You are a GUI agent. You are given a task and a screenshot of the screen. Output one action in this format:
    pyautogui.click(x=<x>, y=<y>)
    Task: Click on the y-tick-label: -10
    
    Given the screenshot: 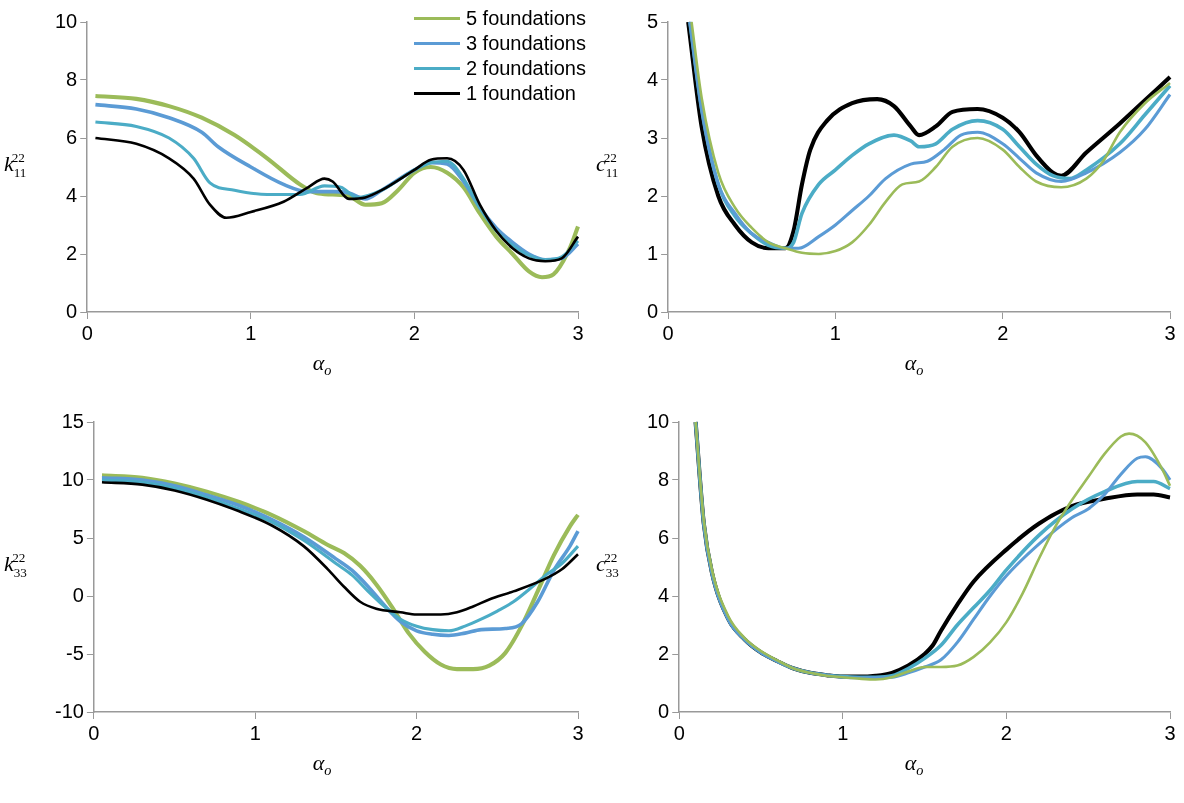 What is the action you would take?
    pyautogui.click(x=69, y=710)
    